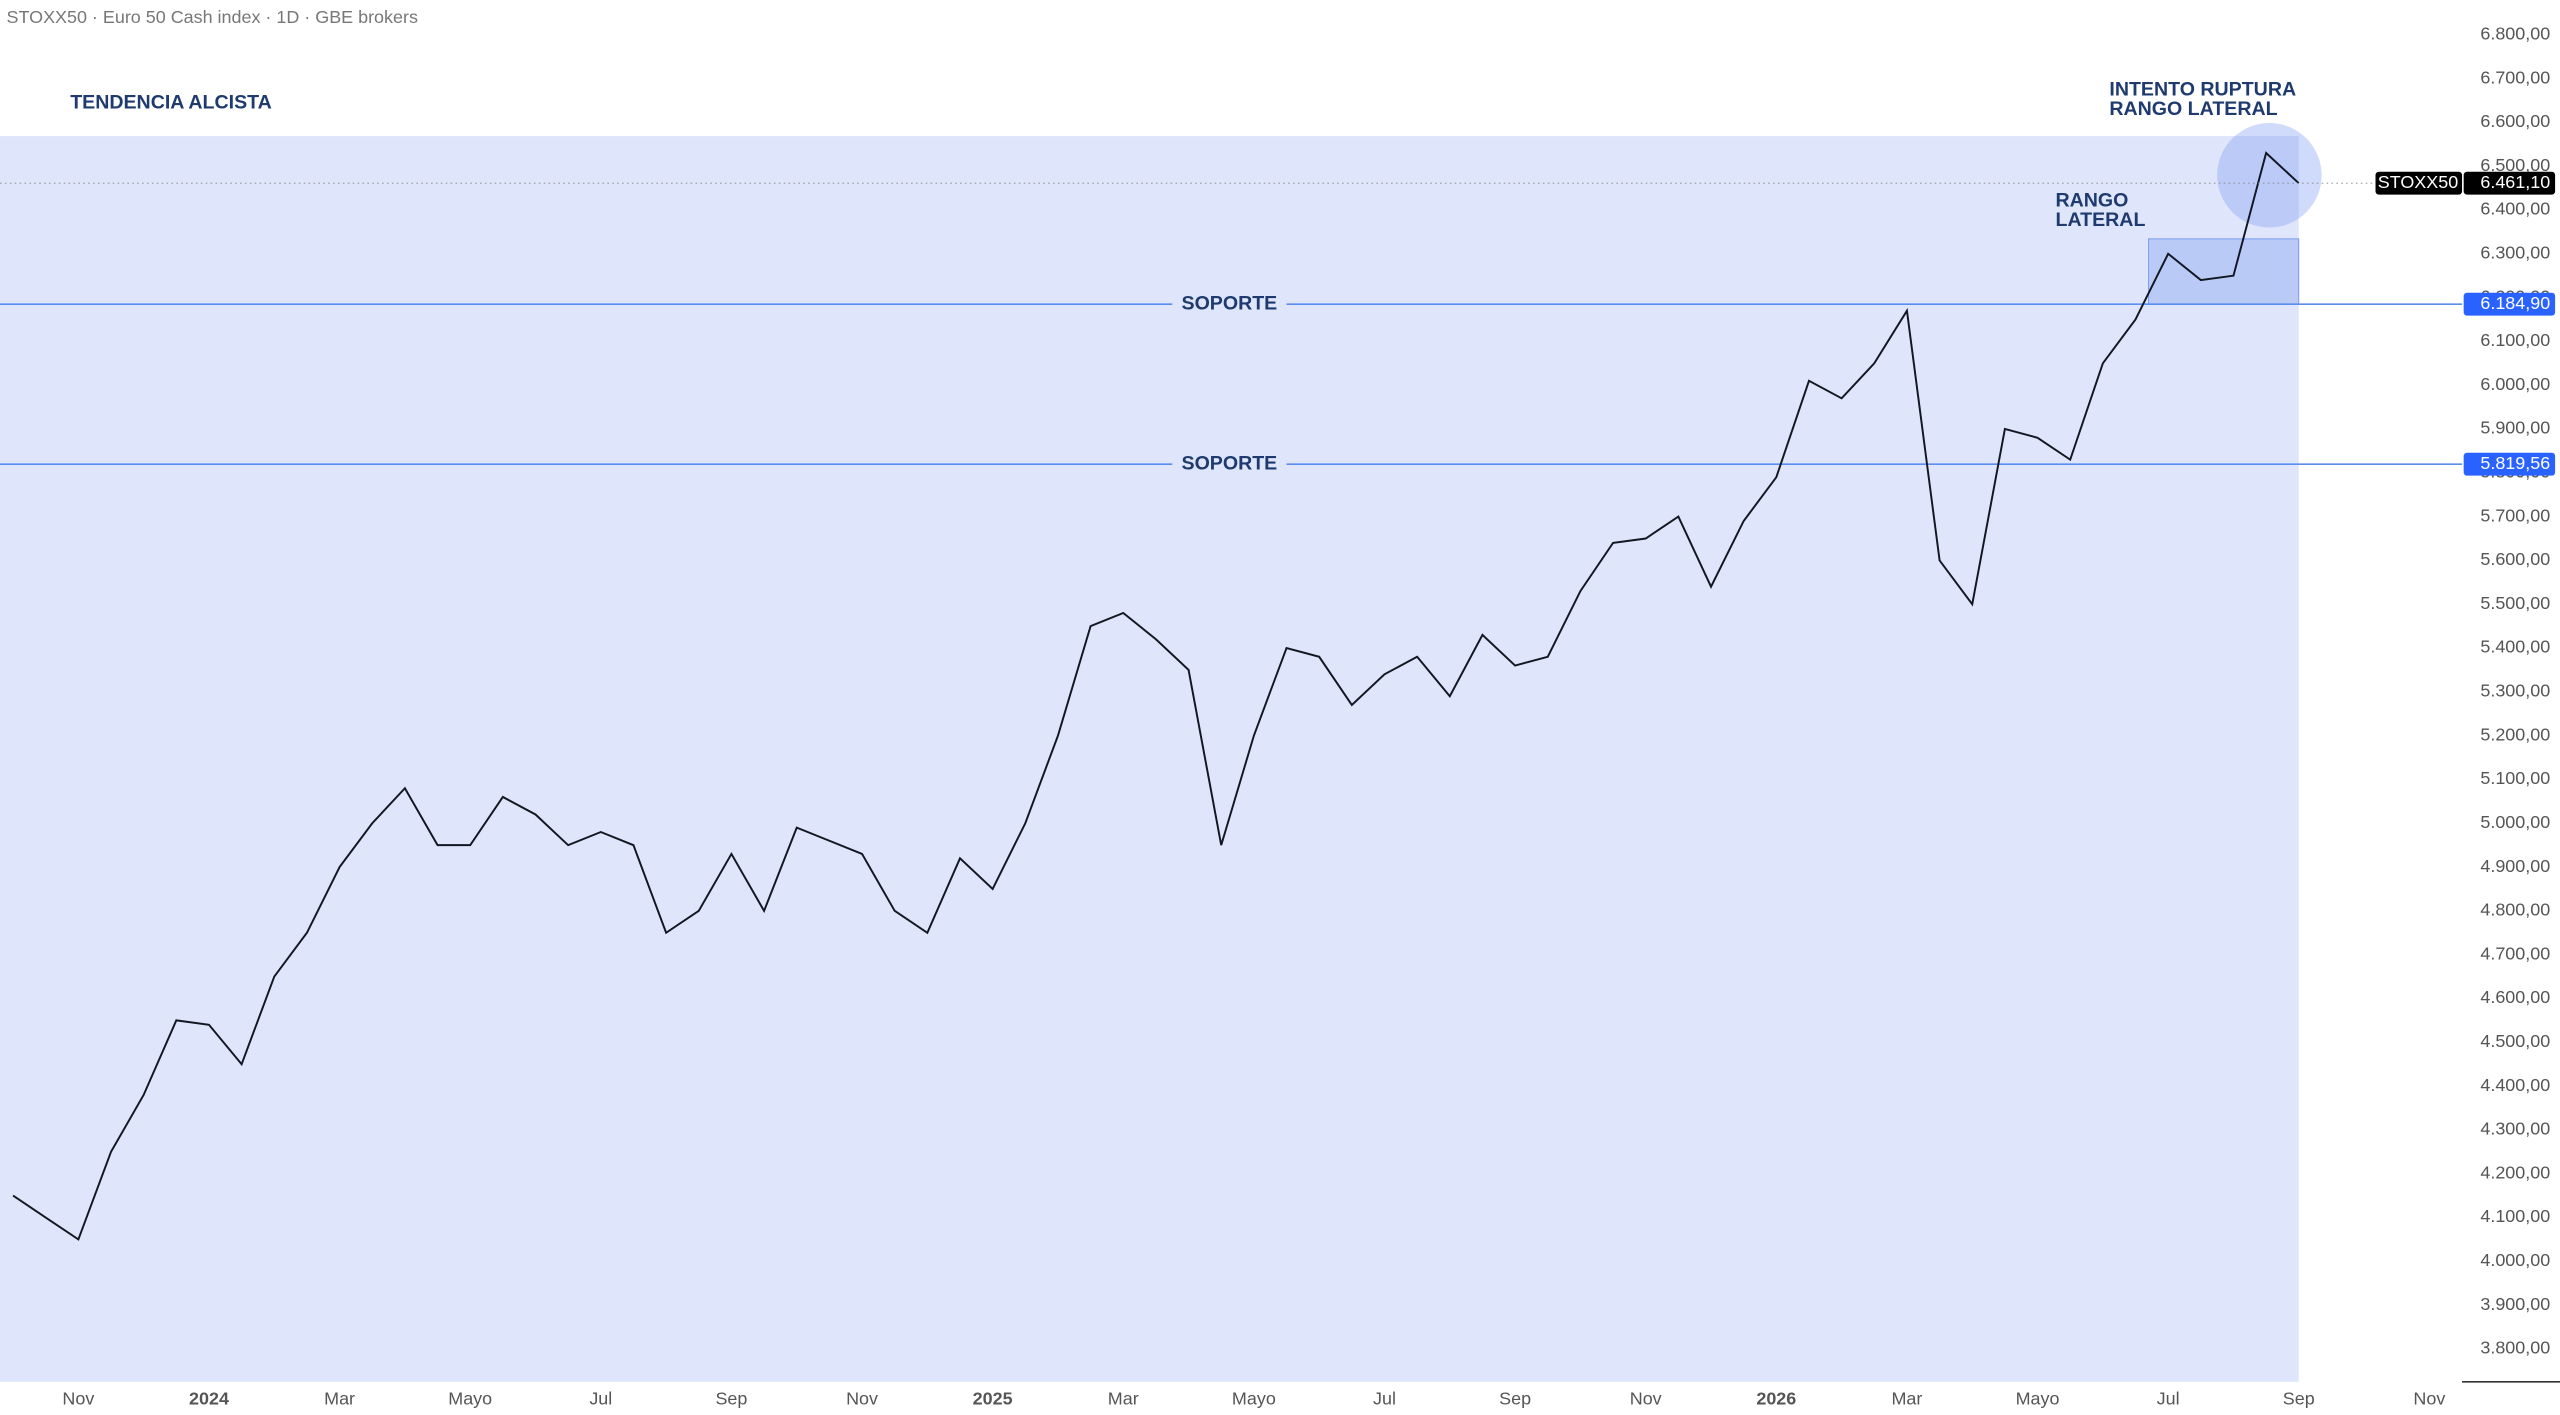  I want to click on y-tick-label: 4.200,00, so click(2515, 1172).